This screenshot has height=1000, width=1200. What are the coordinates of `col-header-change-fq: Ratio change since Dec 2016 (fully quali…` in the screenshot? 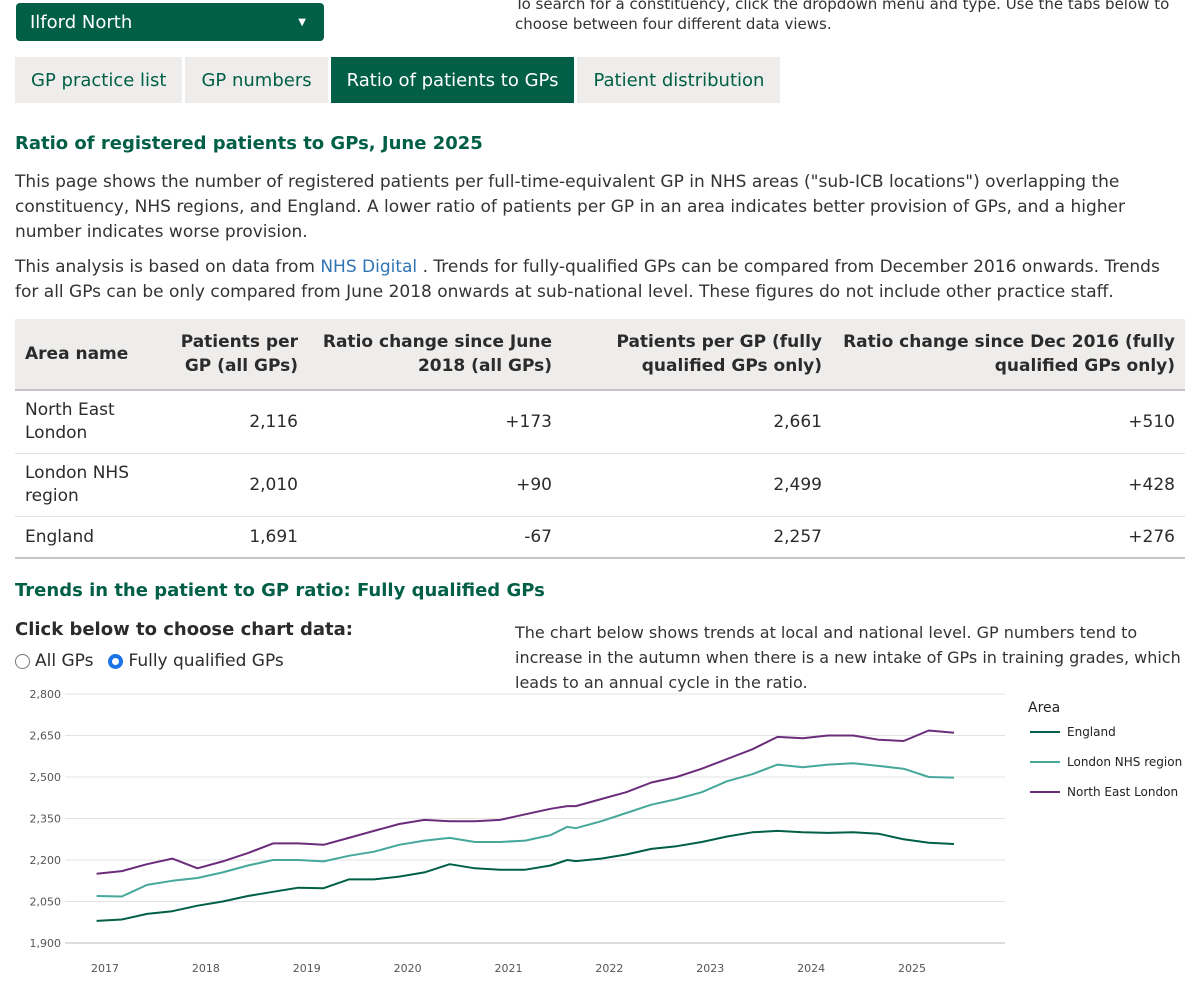 It's located at (1008, 355).